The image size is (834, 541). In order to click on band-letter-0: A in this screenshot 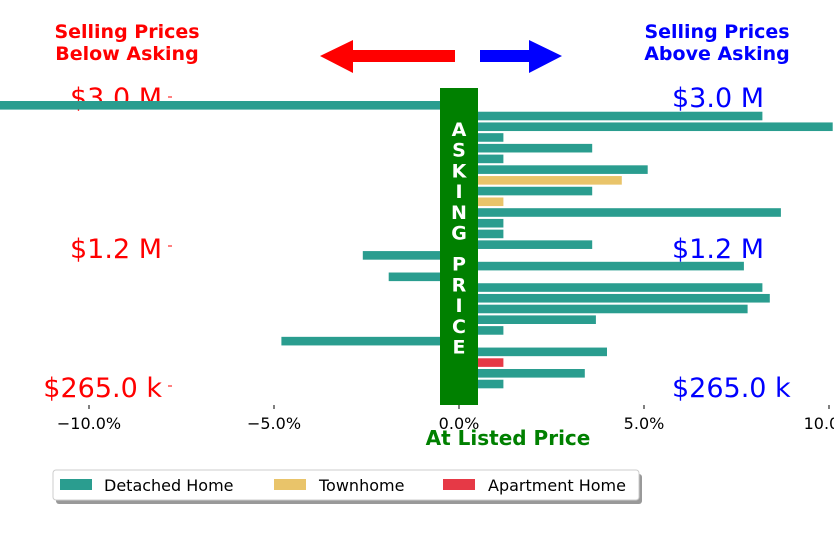, I will do `click(459, 130)`.